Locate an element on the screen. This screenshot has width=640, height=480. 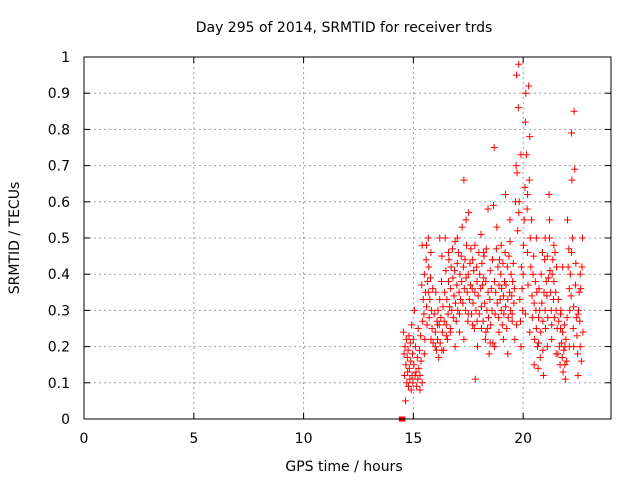
y-tick-label: 0.9 is located at coordinates (59, 94).